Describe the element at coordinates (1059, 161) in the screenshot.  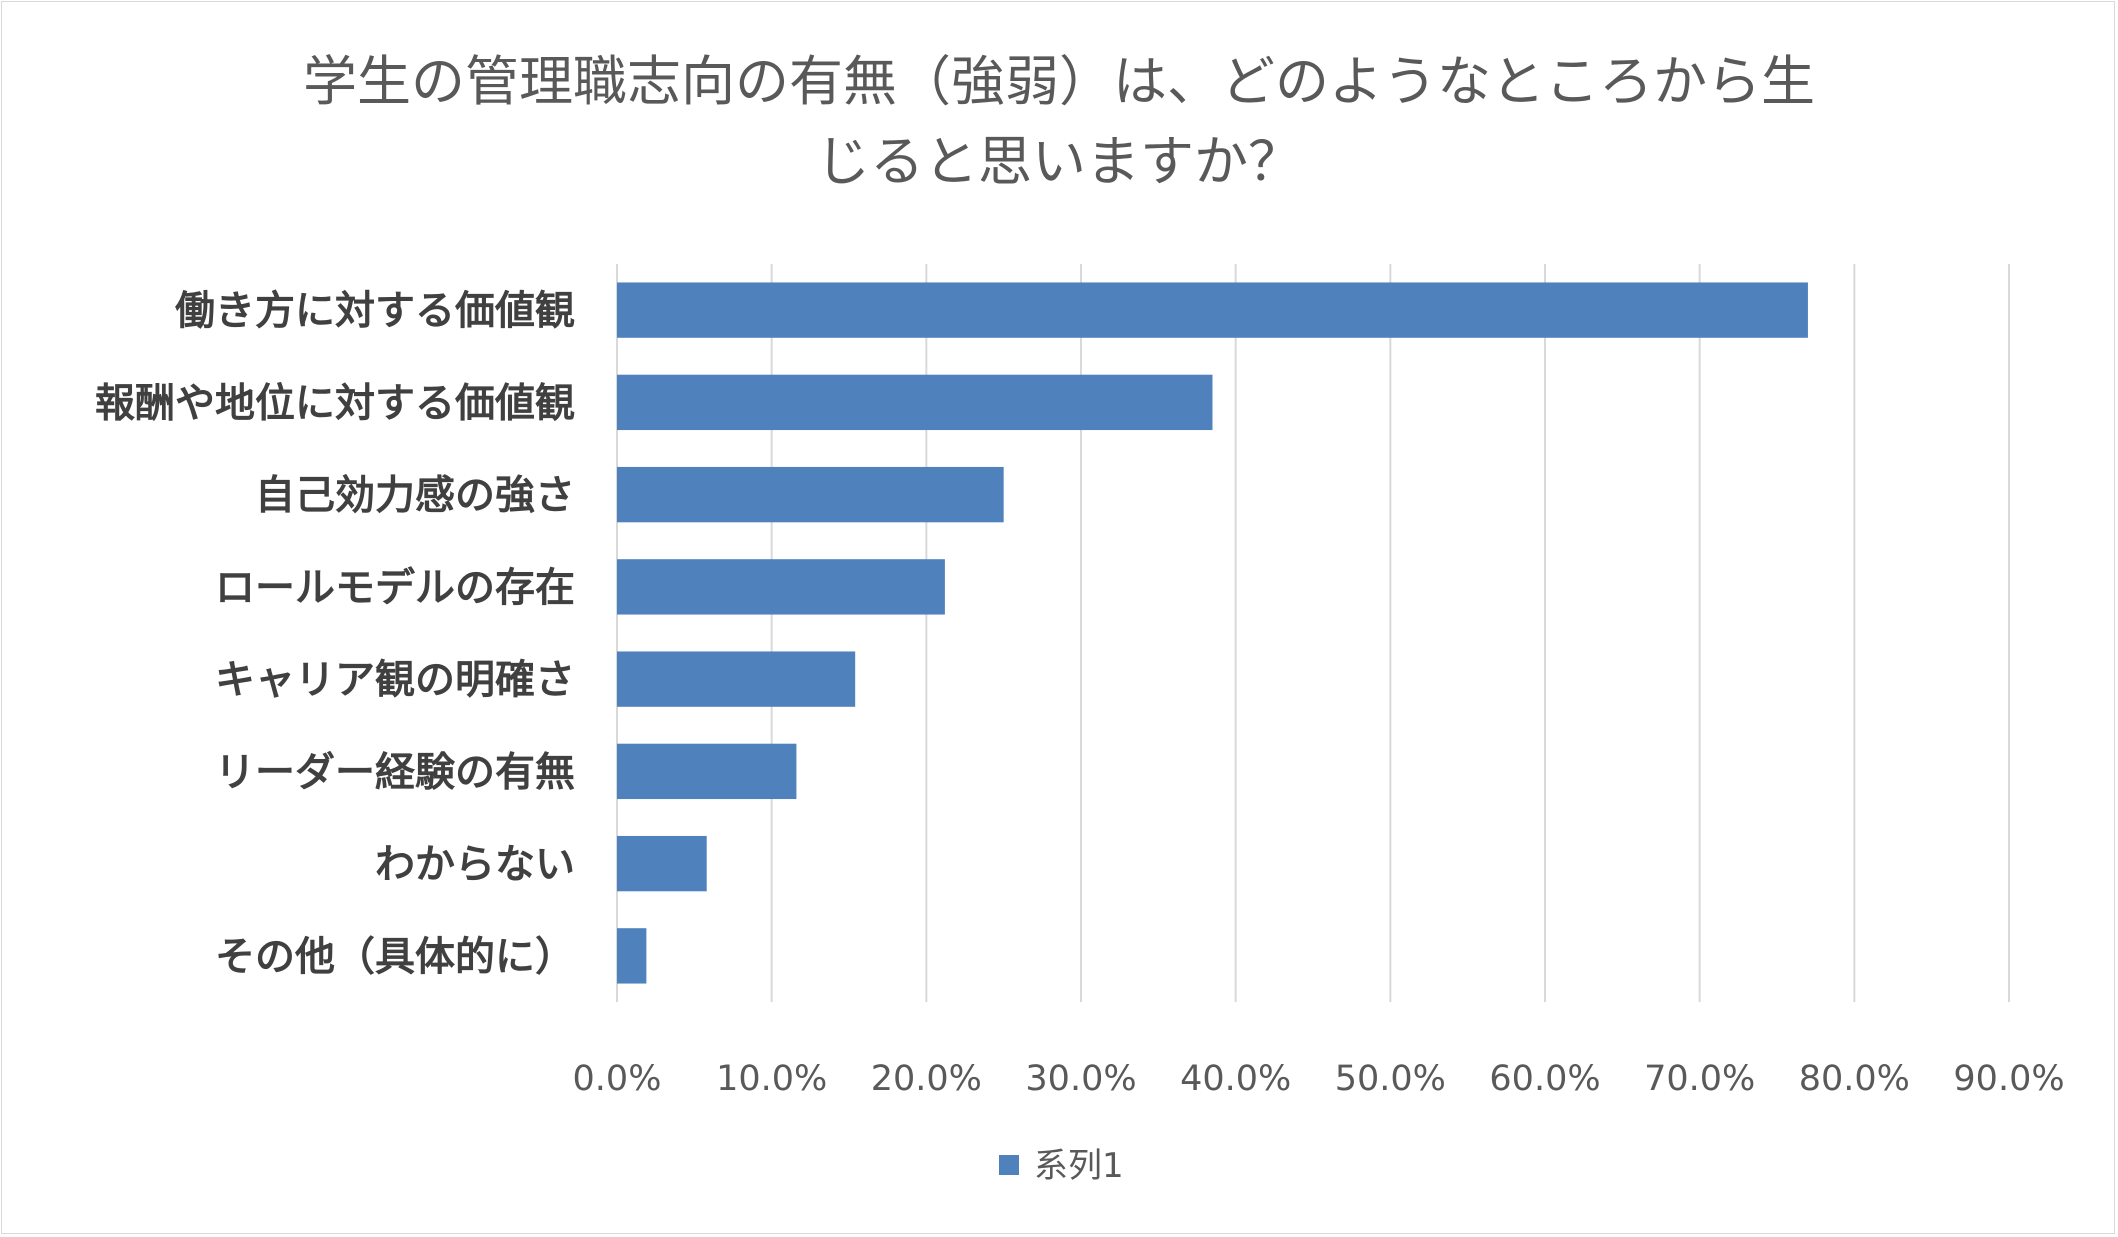
I see `chart-title-line-2: じると思いますか？` at that location.